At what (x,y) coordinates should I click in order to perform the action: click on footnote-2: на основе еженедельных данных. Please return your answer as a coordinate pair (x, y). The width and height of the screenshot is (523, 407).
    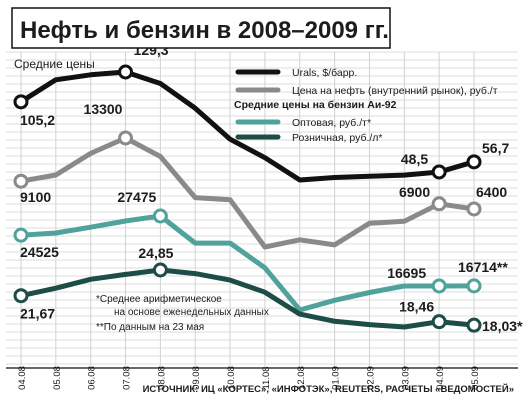
    Looking at the image, I should click on (191, 312).